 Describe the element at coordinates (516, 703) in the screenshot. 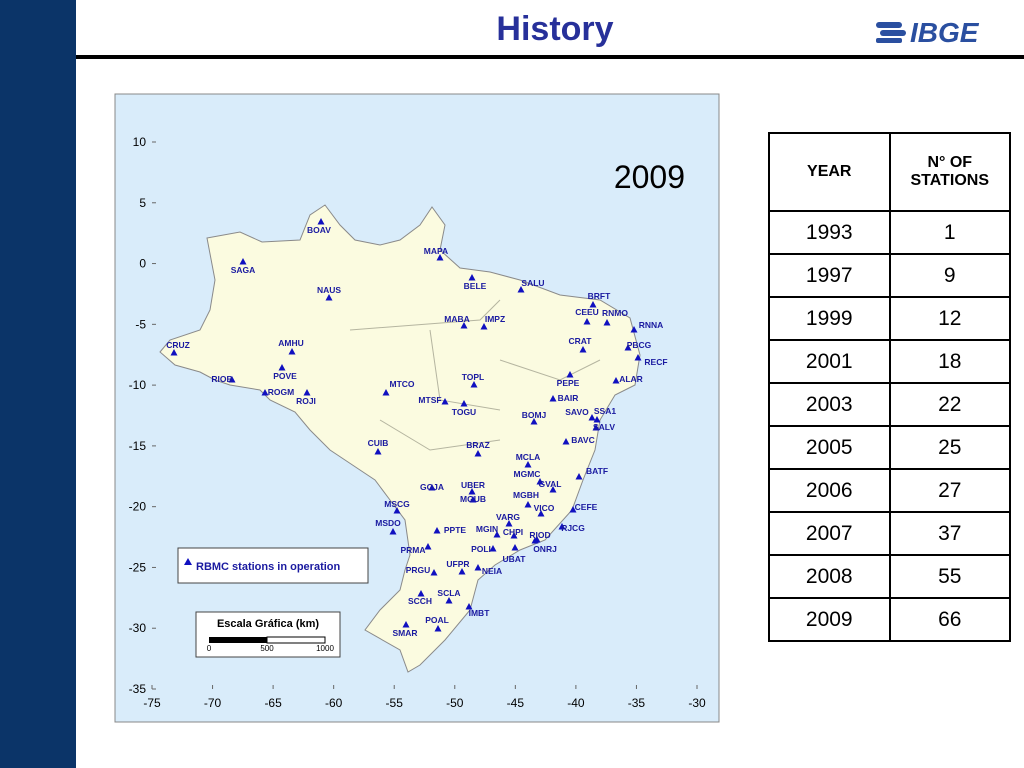

I see `x-tick-label: -45` at that location.